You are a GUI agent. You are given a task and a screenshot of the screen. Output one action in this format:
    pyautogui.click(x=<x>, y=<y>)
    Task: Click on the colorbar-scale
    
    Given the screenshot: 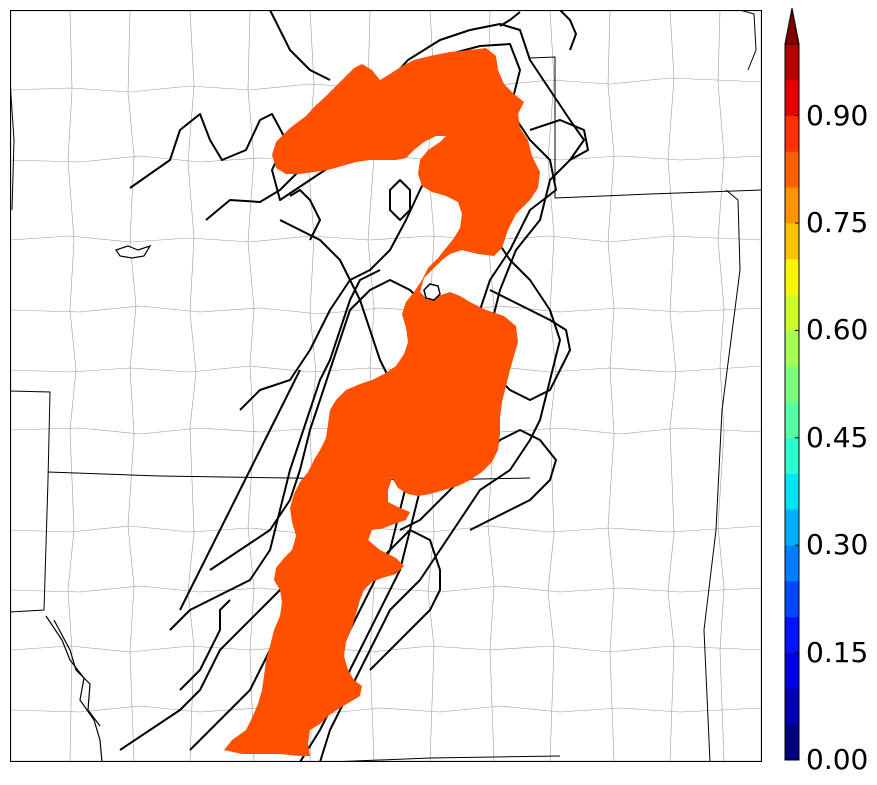 What is the action you would take?
    pyautogui.click(x=792, y=384)
    